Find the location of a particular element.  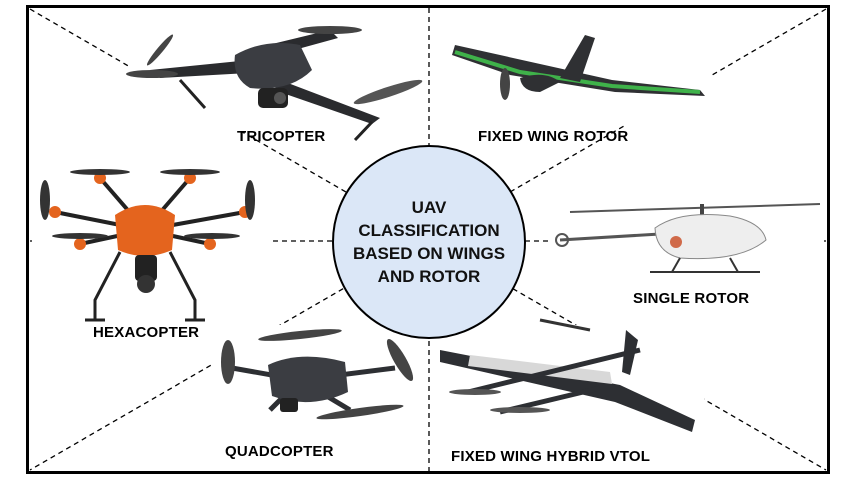

quadcopter-label: QUADCOPTER is located at coordinates (279, 451).